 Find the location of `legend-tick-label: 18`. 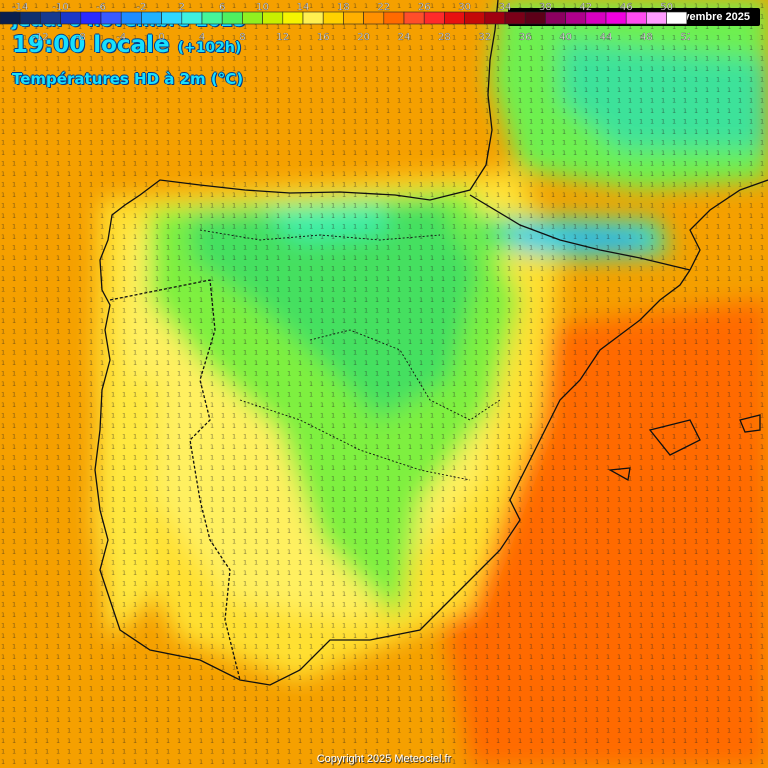

legend-tick-label: 18 is located at coordinates (343, 7).